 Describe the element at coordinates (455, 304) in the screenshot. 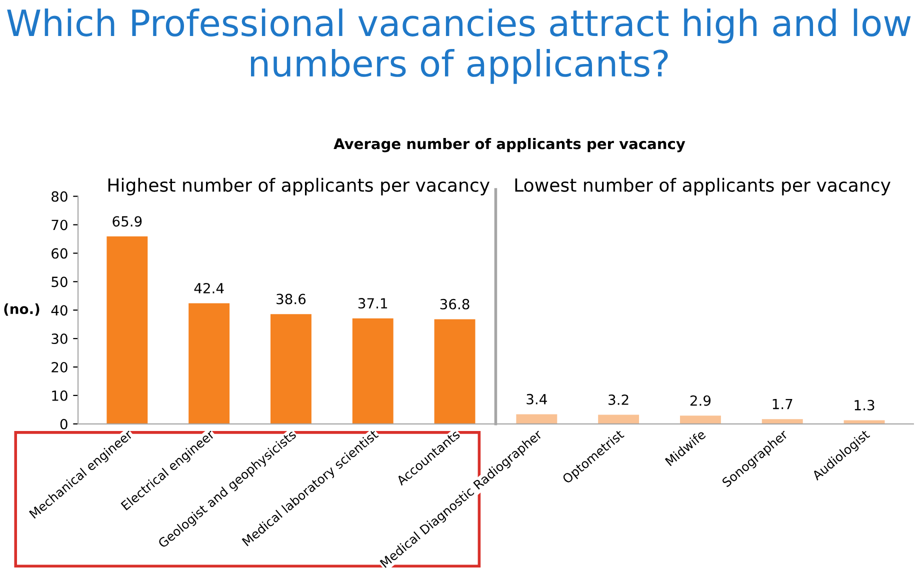

I see `data-label: 36.8` at that location.